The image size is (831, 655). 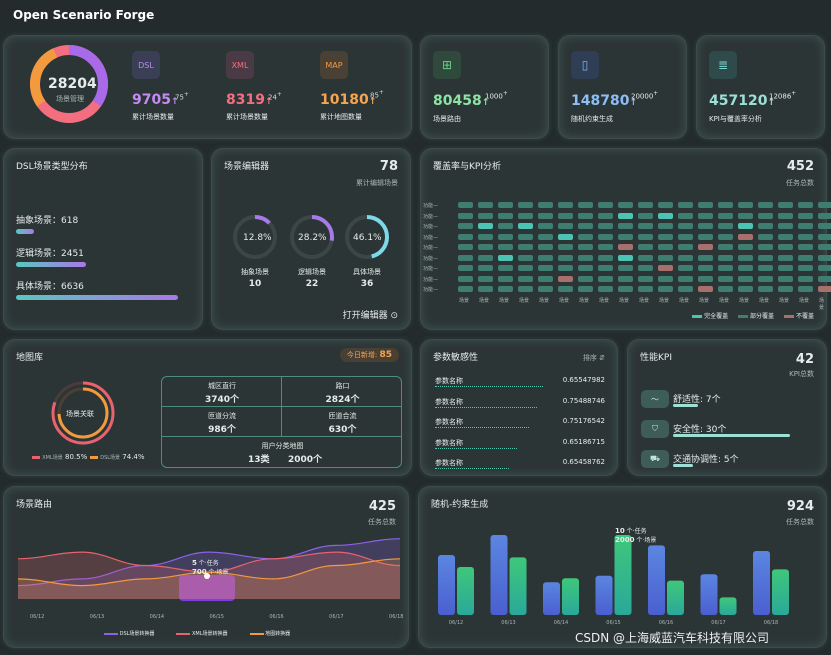 I want to click on sort-button: 排序 ⇵, so click(x=593, y=358).